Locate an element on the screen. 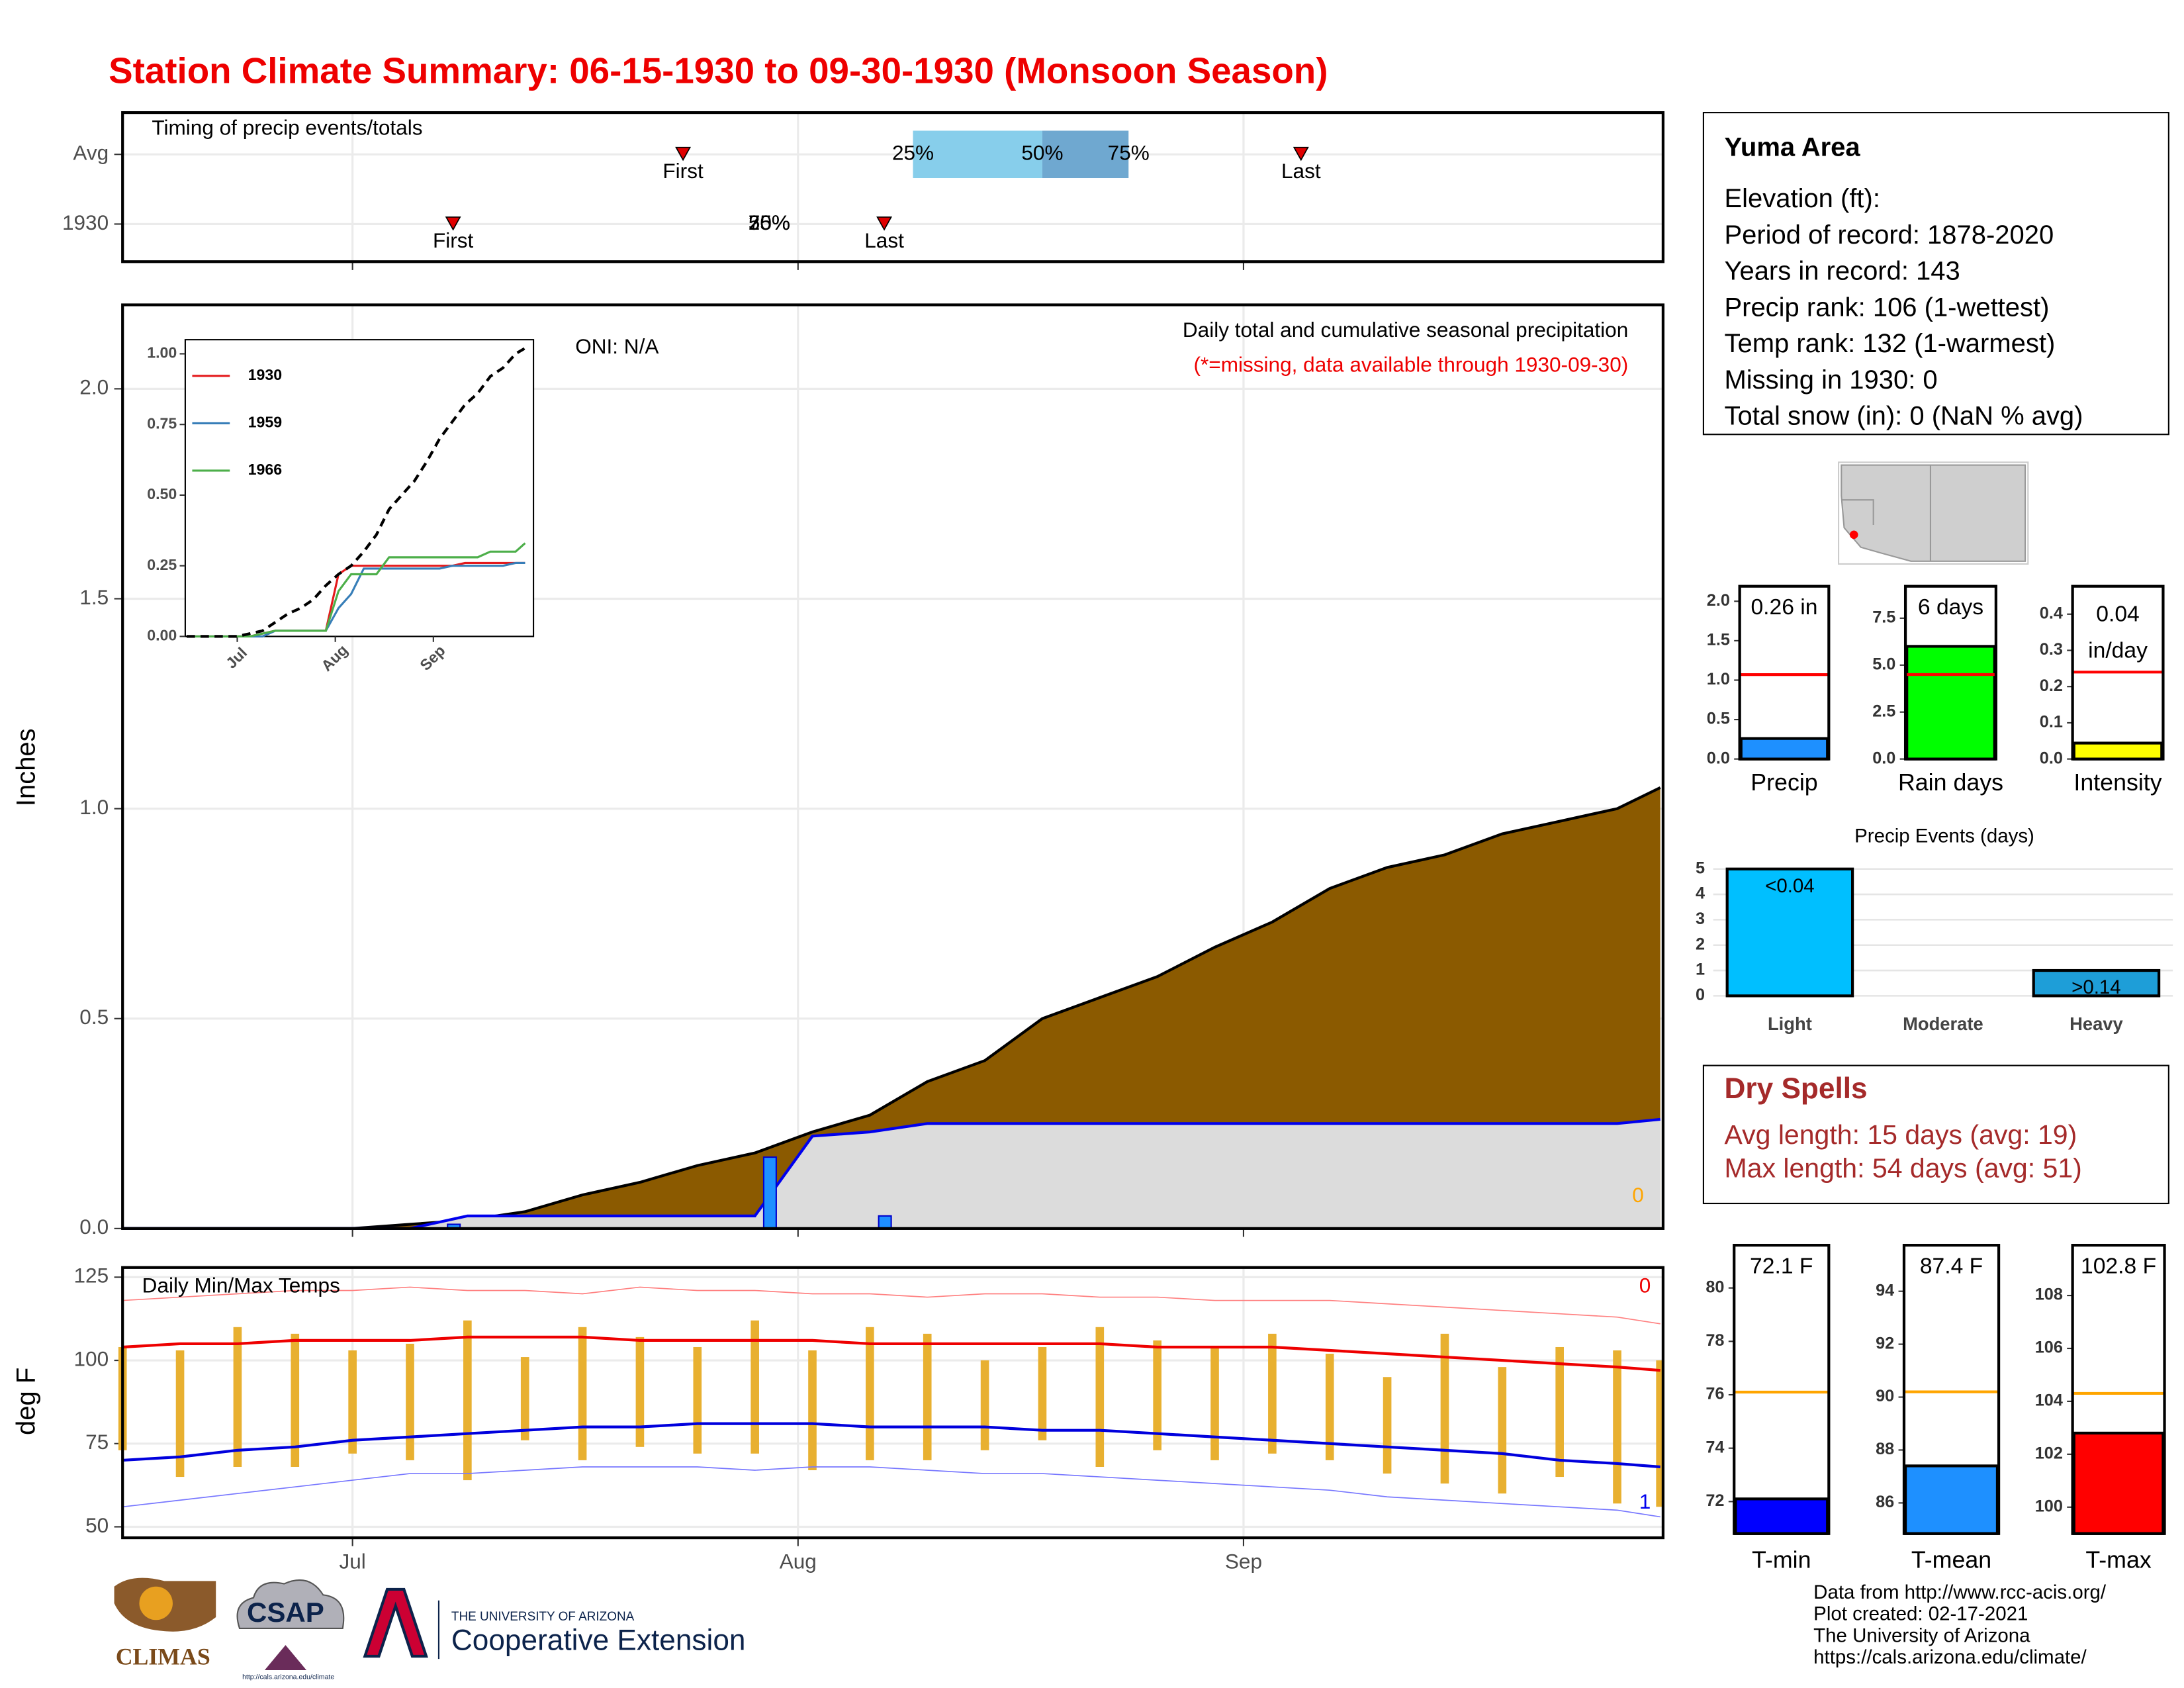 The width and height of the screenshot is (2184, 1688). y-tick-label: 0.75 is located at coordinates (162, 423).